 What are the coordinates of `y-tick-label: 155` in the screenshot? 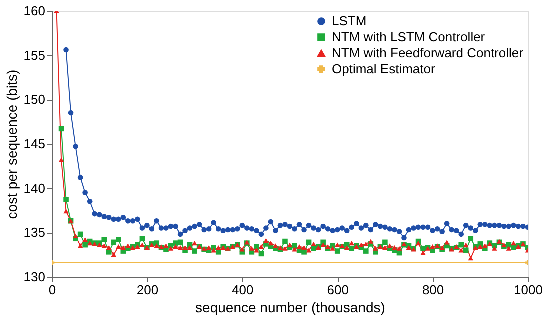 It's located at (35, 55).